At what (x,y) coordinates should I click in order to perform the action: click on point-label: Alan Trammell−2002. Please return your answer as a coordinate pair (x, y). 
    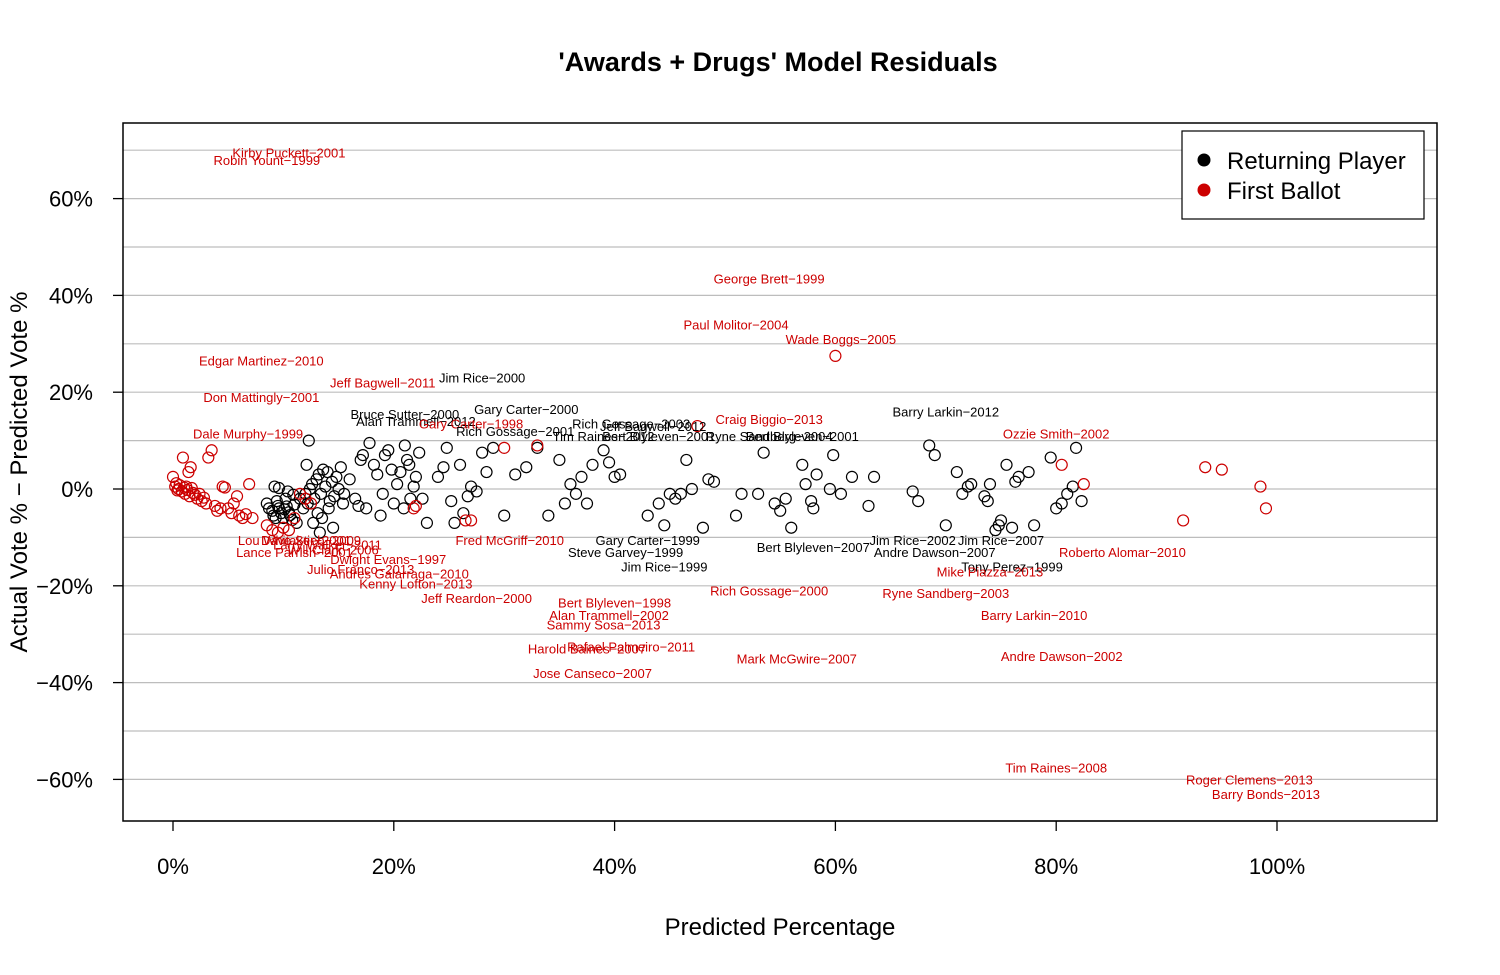
    Looking at the image, I should click on (609, 615).